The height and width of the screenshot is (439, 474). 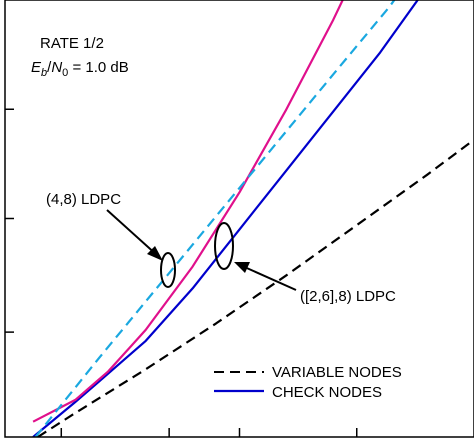 I want to click on legend: VARIABLE NODES CHECK NODES, so click(x=308, y=382).